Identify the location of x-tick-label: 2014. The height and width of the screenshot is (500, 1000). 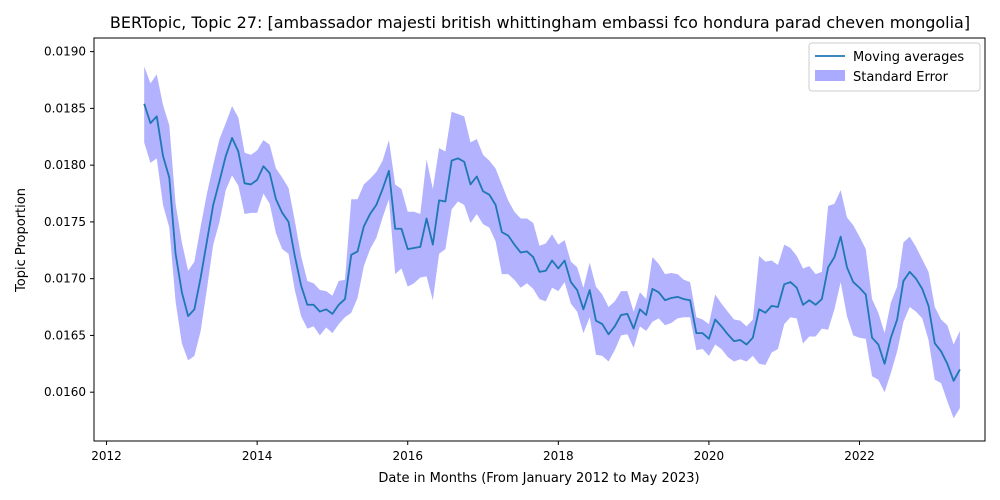
(257, 456).